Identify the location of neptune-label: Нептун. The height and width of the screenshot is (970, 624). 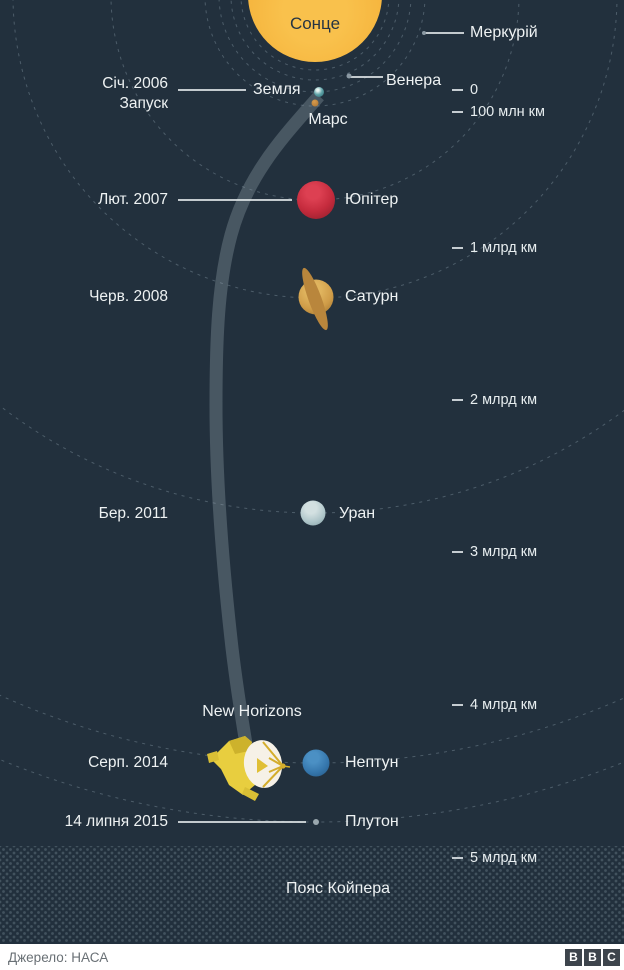
(372, 762).